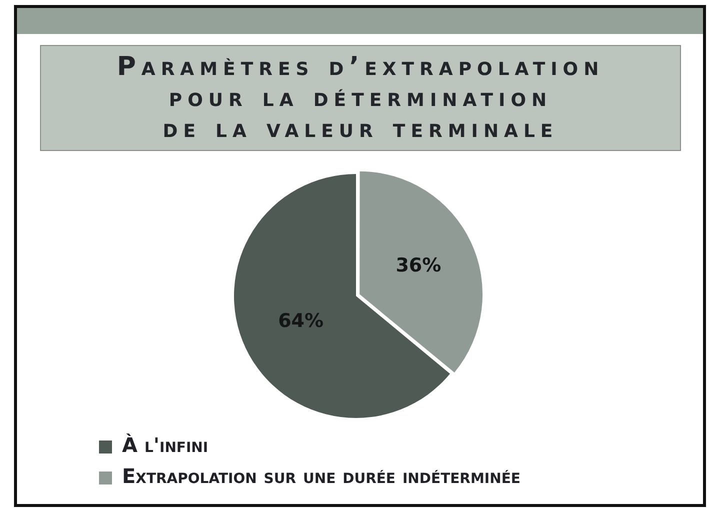  I want to click on data-label: 36%, so click(419, 265).